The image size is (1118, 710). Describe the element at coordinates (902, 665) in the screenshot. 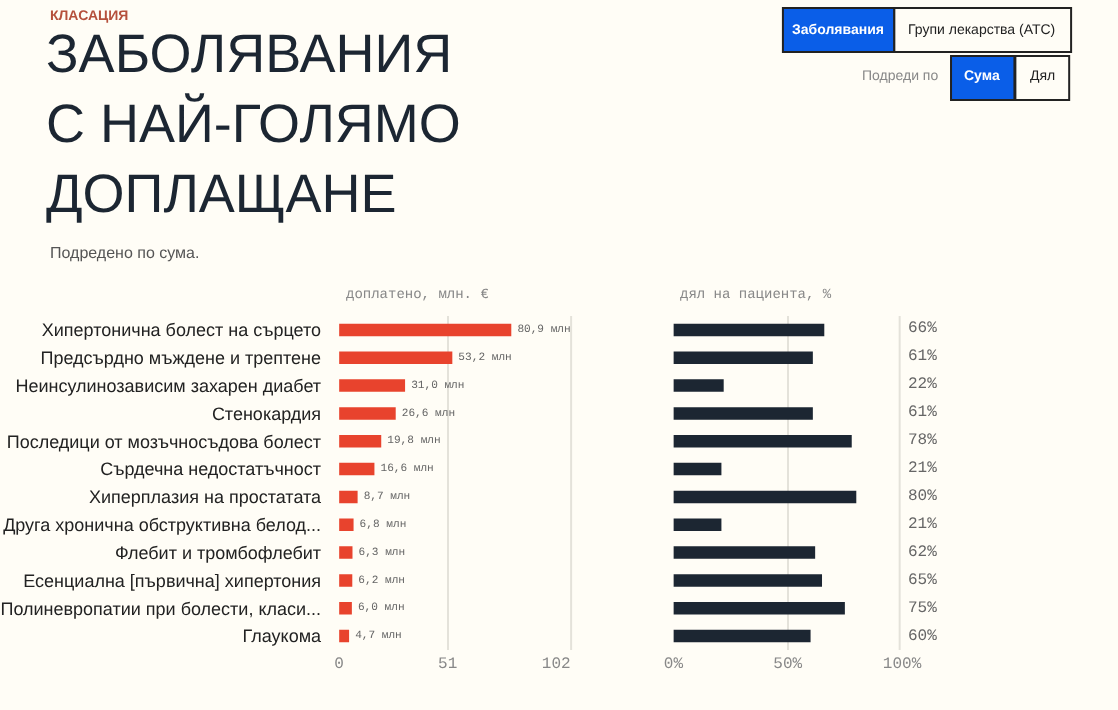

I see `x-tick-label: 100%` at that location.